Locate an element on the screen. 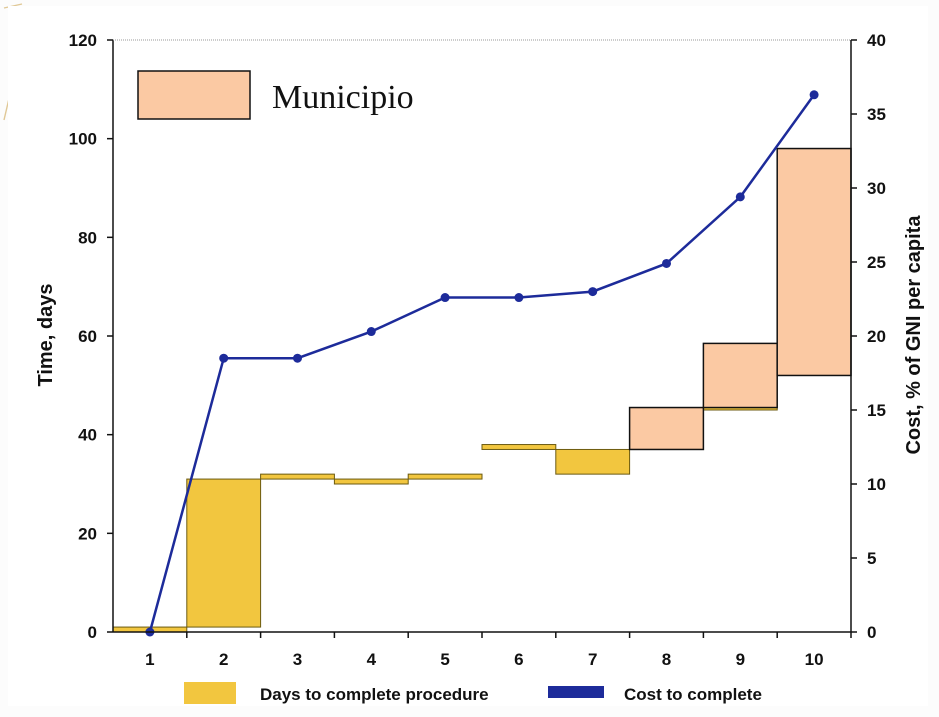 The width and height of the screenshot is (939, 717). cost-tick-label: 30 is located at coordinates (876, 188).